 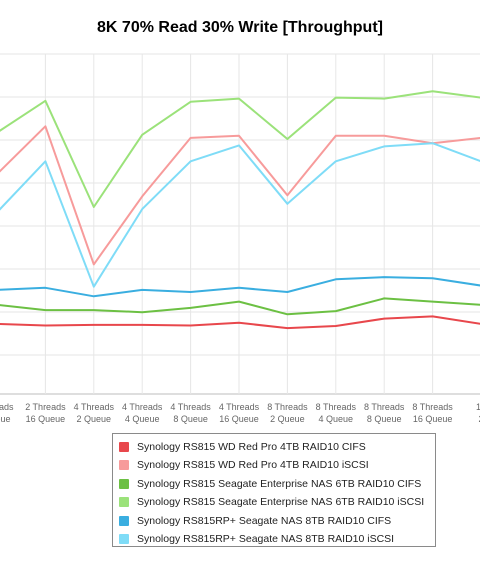 What do you see at coordinates (45, 413) in the screenshot?
I see `x-tick-label: 2 Threads 16 Queue` at bounding box center [45, 413].